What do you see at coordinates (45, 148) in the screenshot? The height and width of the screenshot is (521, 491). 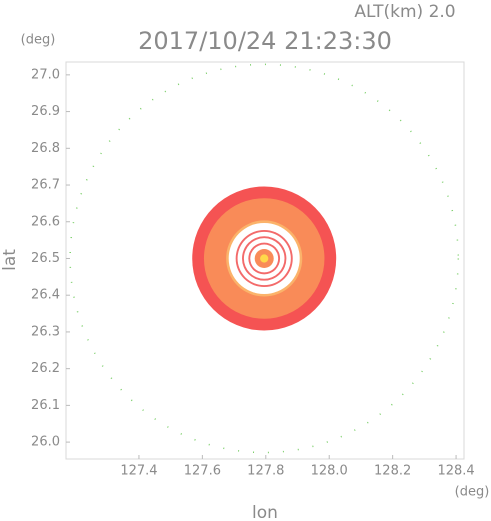 I see `y-tick-label: 26.8` at bounding box center [45, 148].